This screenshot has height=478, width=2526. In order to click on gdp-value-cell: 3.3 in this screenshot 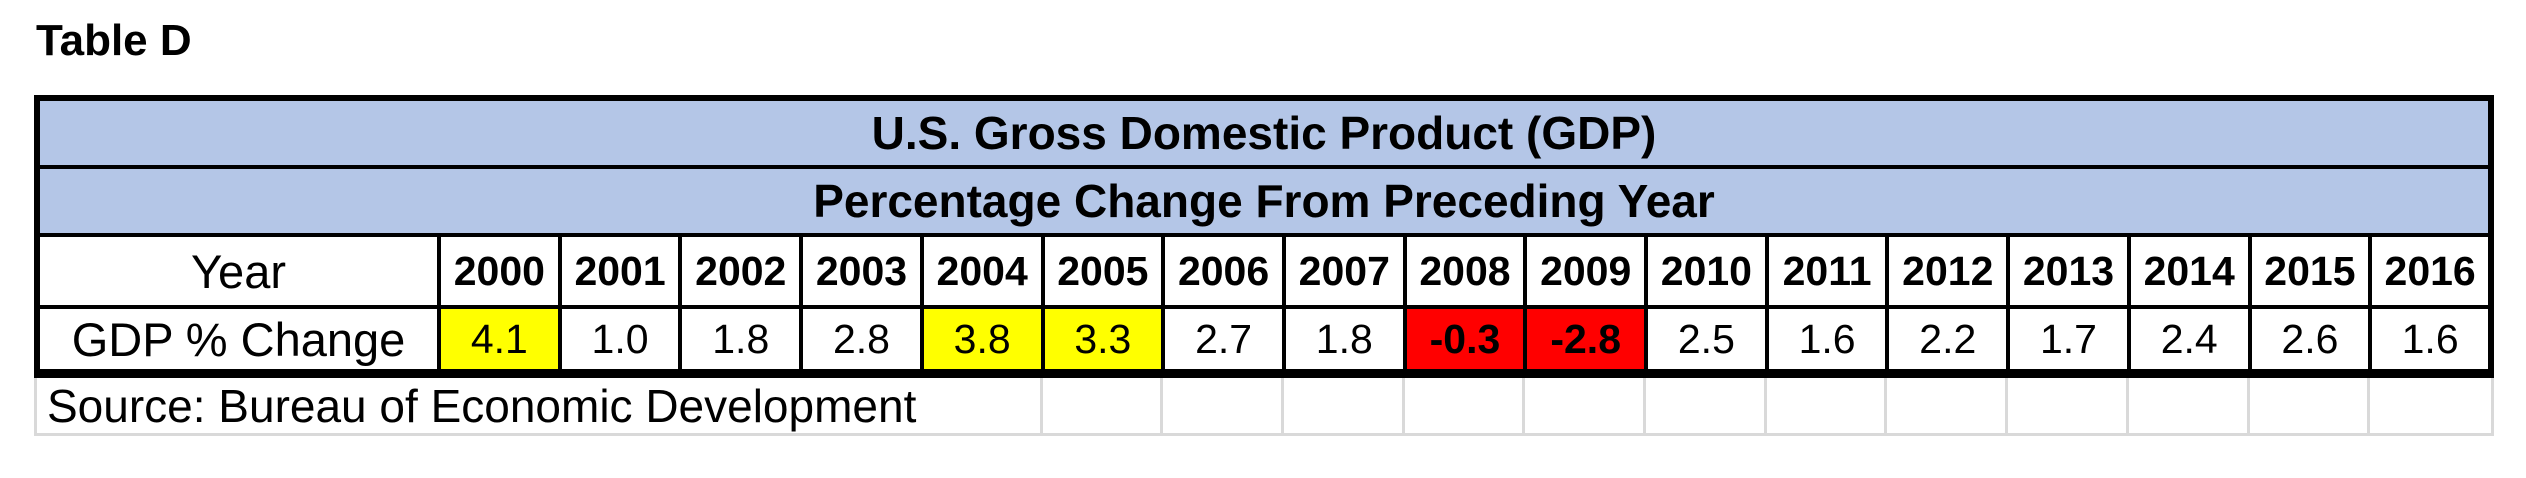, I will do `click(1103, 340)`.